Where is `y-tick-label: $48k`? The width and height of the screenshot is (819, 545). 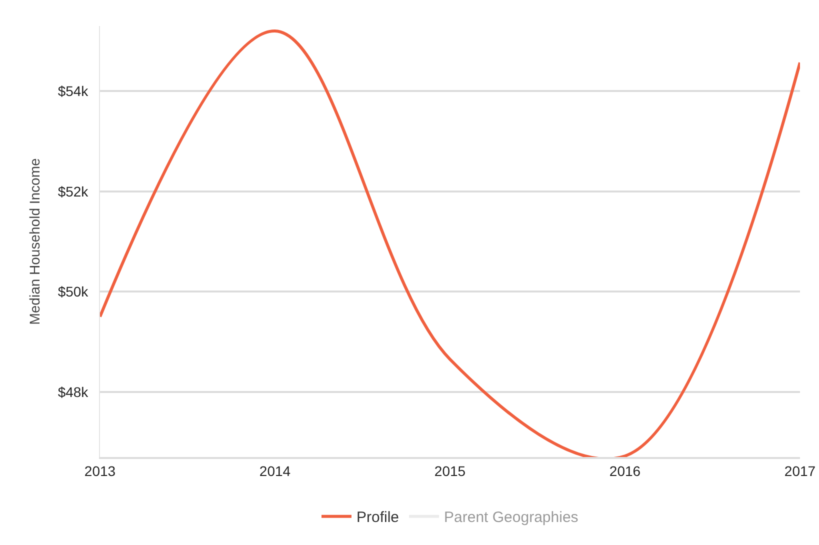
y-tick-label: $48k is located at coordinates (74, 392).